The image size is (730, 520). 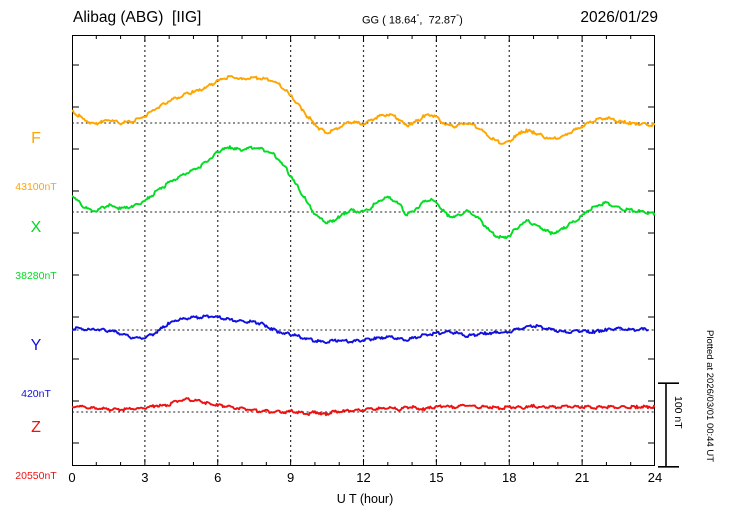 What do you see at coordinates (418, 16) in the screenshot?
I see `degree-sign-lat: °` at bounding box center [418, 16].